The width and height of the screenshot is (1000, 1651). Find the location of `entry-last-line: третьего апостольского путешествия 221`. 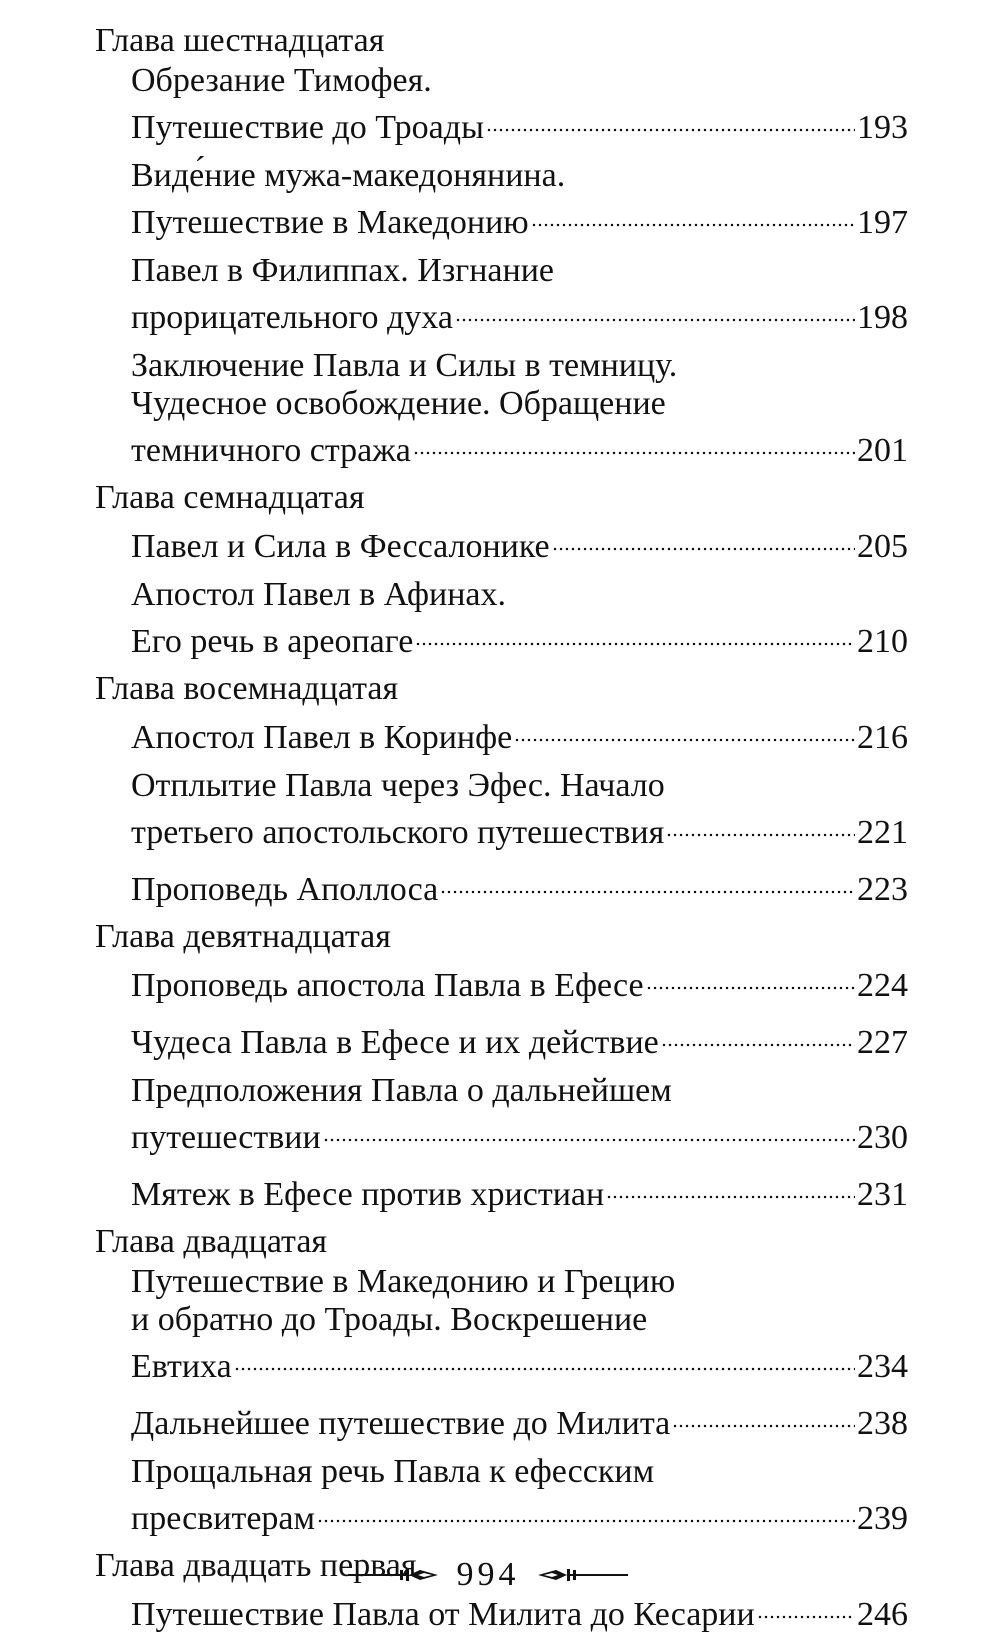

entry-last-line: третьего апостольского путешествия 221 is located at coordinates (519, 828).